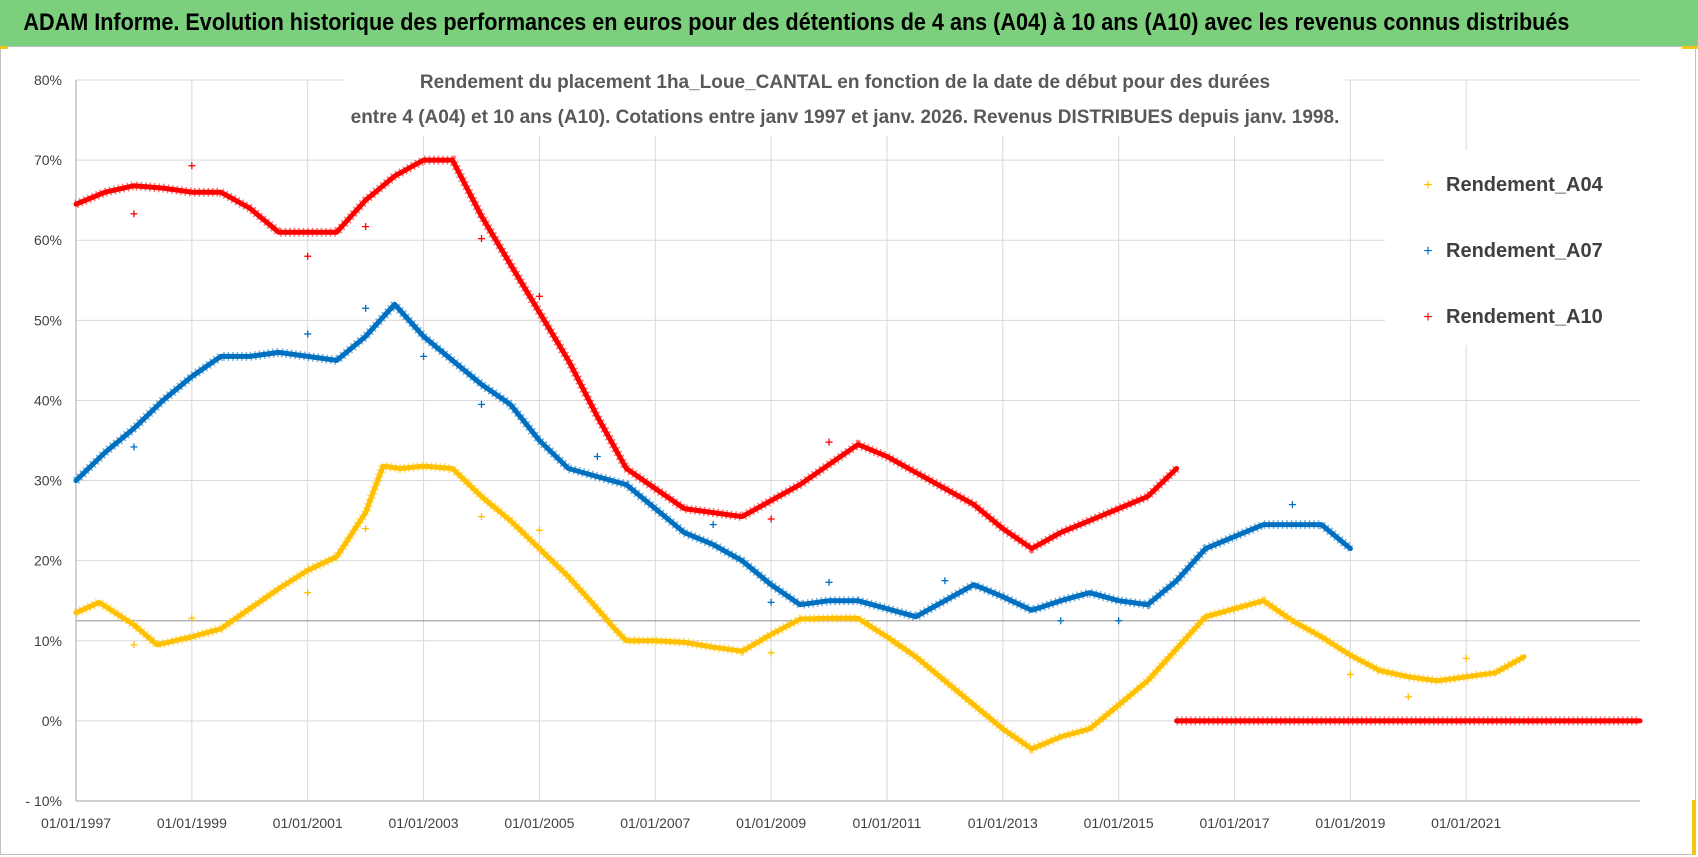 This screenshot has width=1698, height=857. Describe the element at coordinates (192, 823) in the screenshot. I see `x-tick-label: 01/01/1999` at that location.